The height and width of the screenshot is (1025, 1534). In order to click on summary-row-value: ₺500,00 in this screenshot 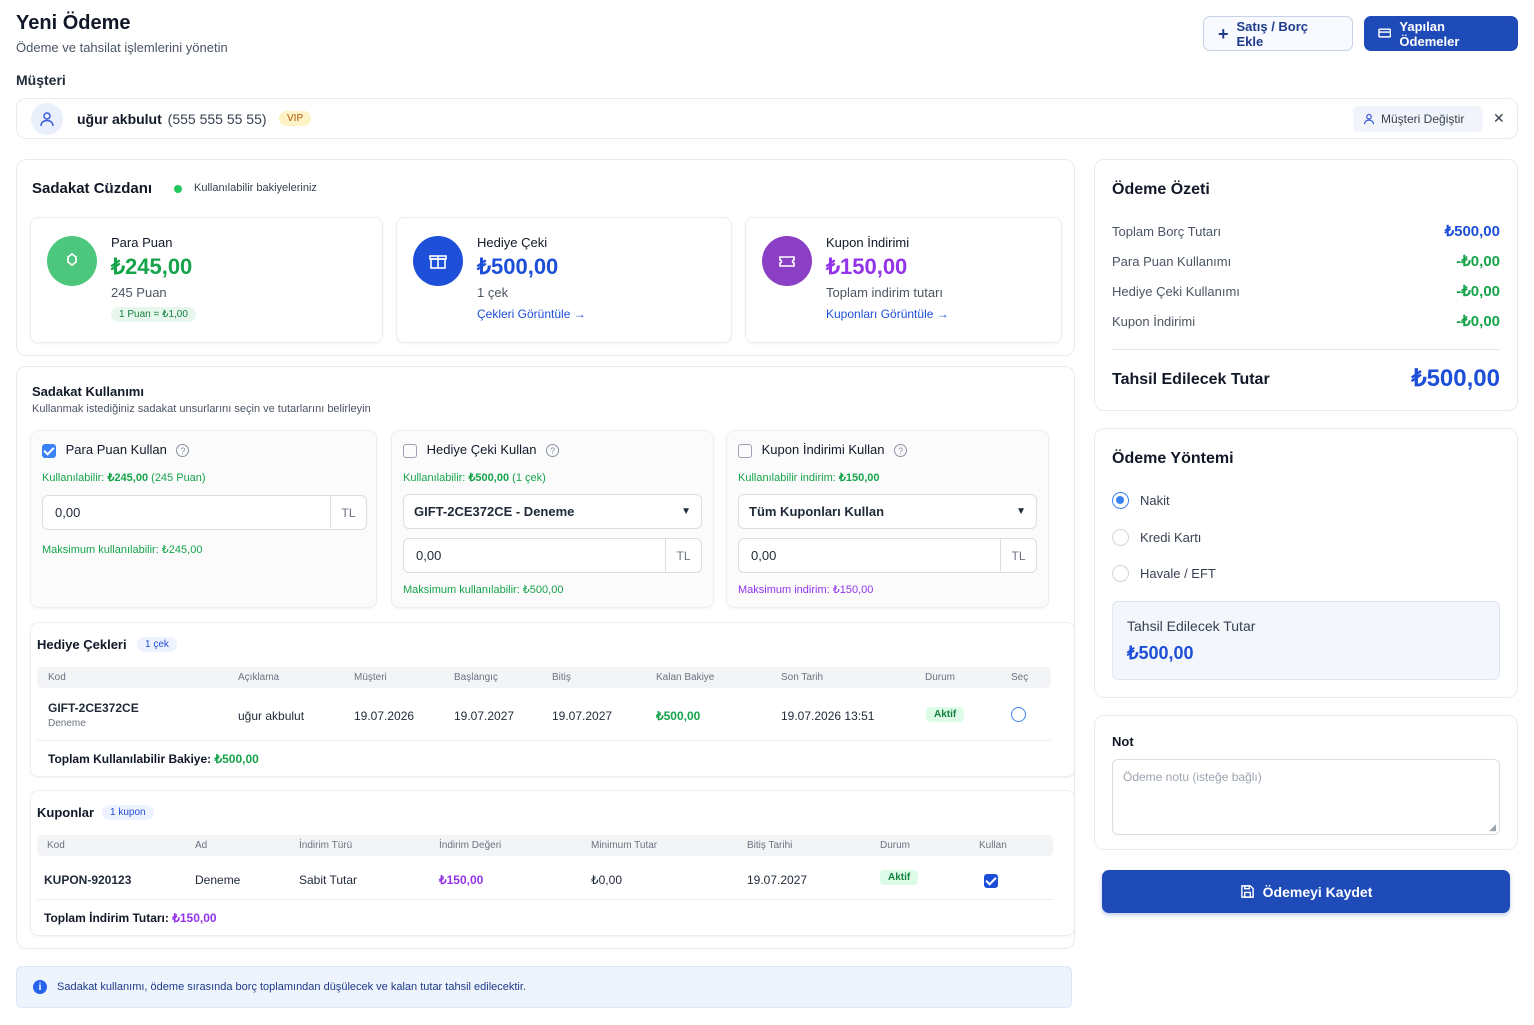, I will do `click(1472, 231)`.